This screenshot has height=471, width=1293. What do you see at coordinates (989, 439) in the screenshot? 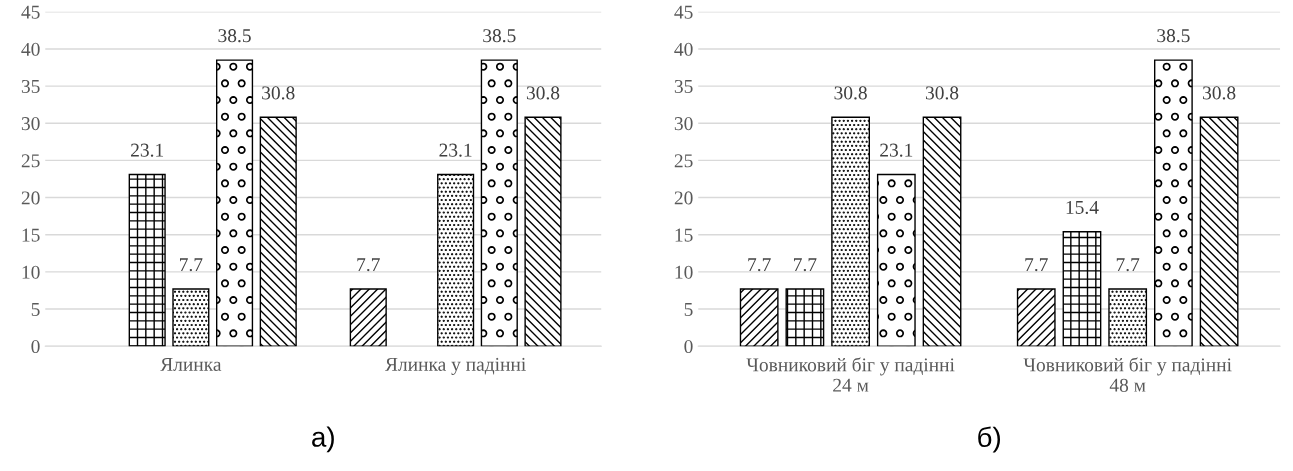
I see `text: б)` at bounding box center [989, 439].